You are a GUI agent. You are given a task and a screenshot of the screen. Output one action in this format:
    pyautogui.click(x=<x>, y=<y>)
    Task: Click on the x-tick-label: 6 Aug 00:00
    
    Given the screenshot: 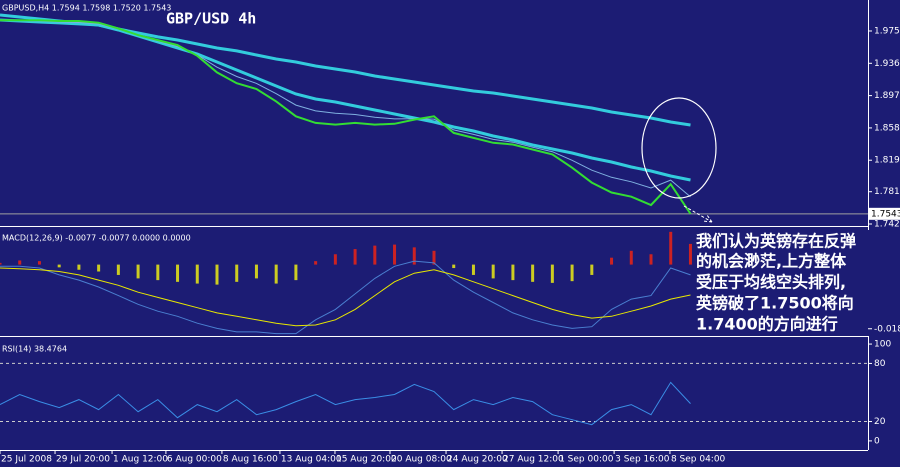 What is the action you would take?
    pyautogui.click(x=194, y=460)
    